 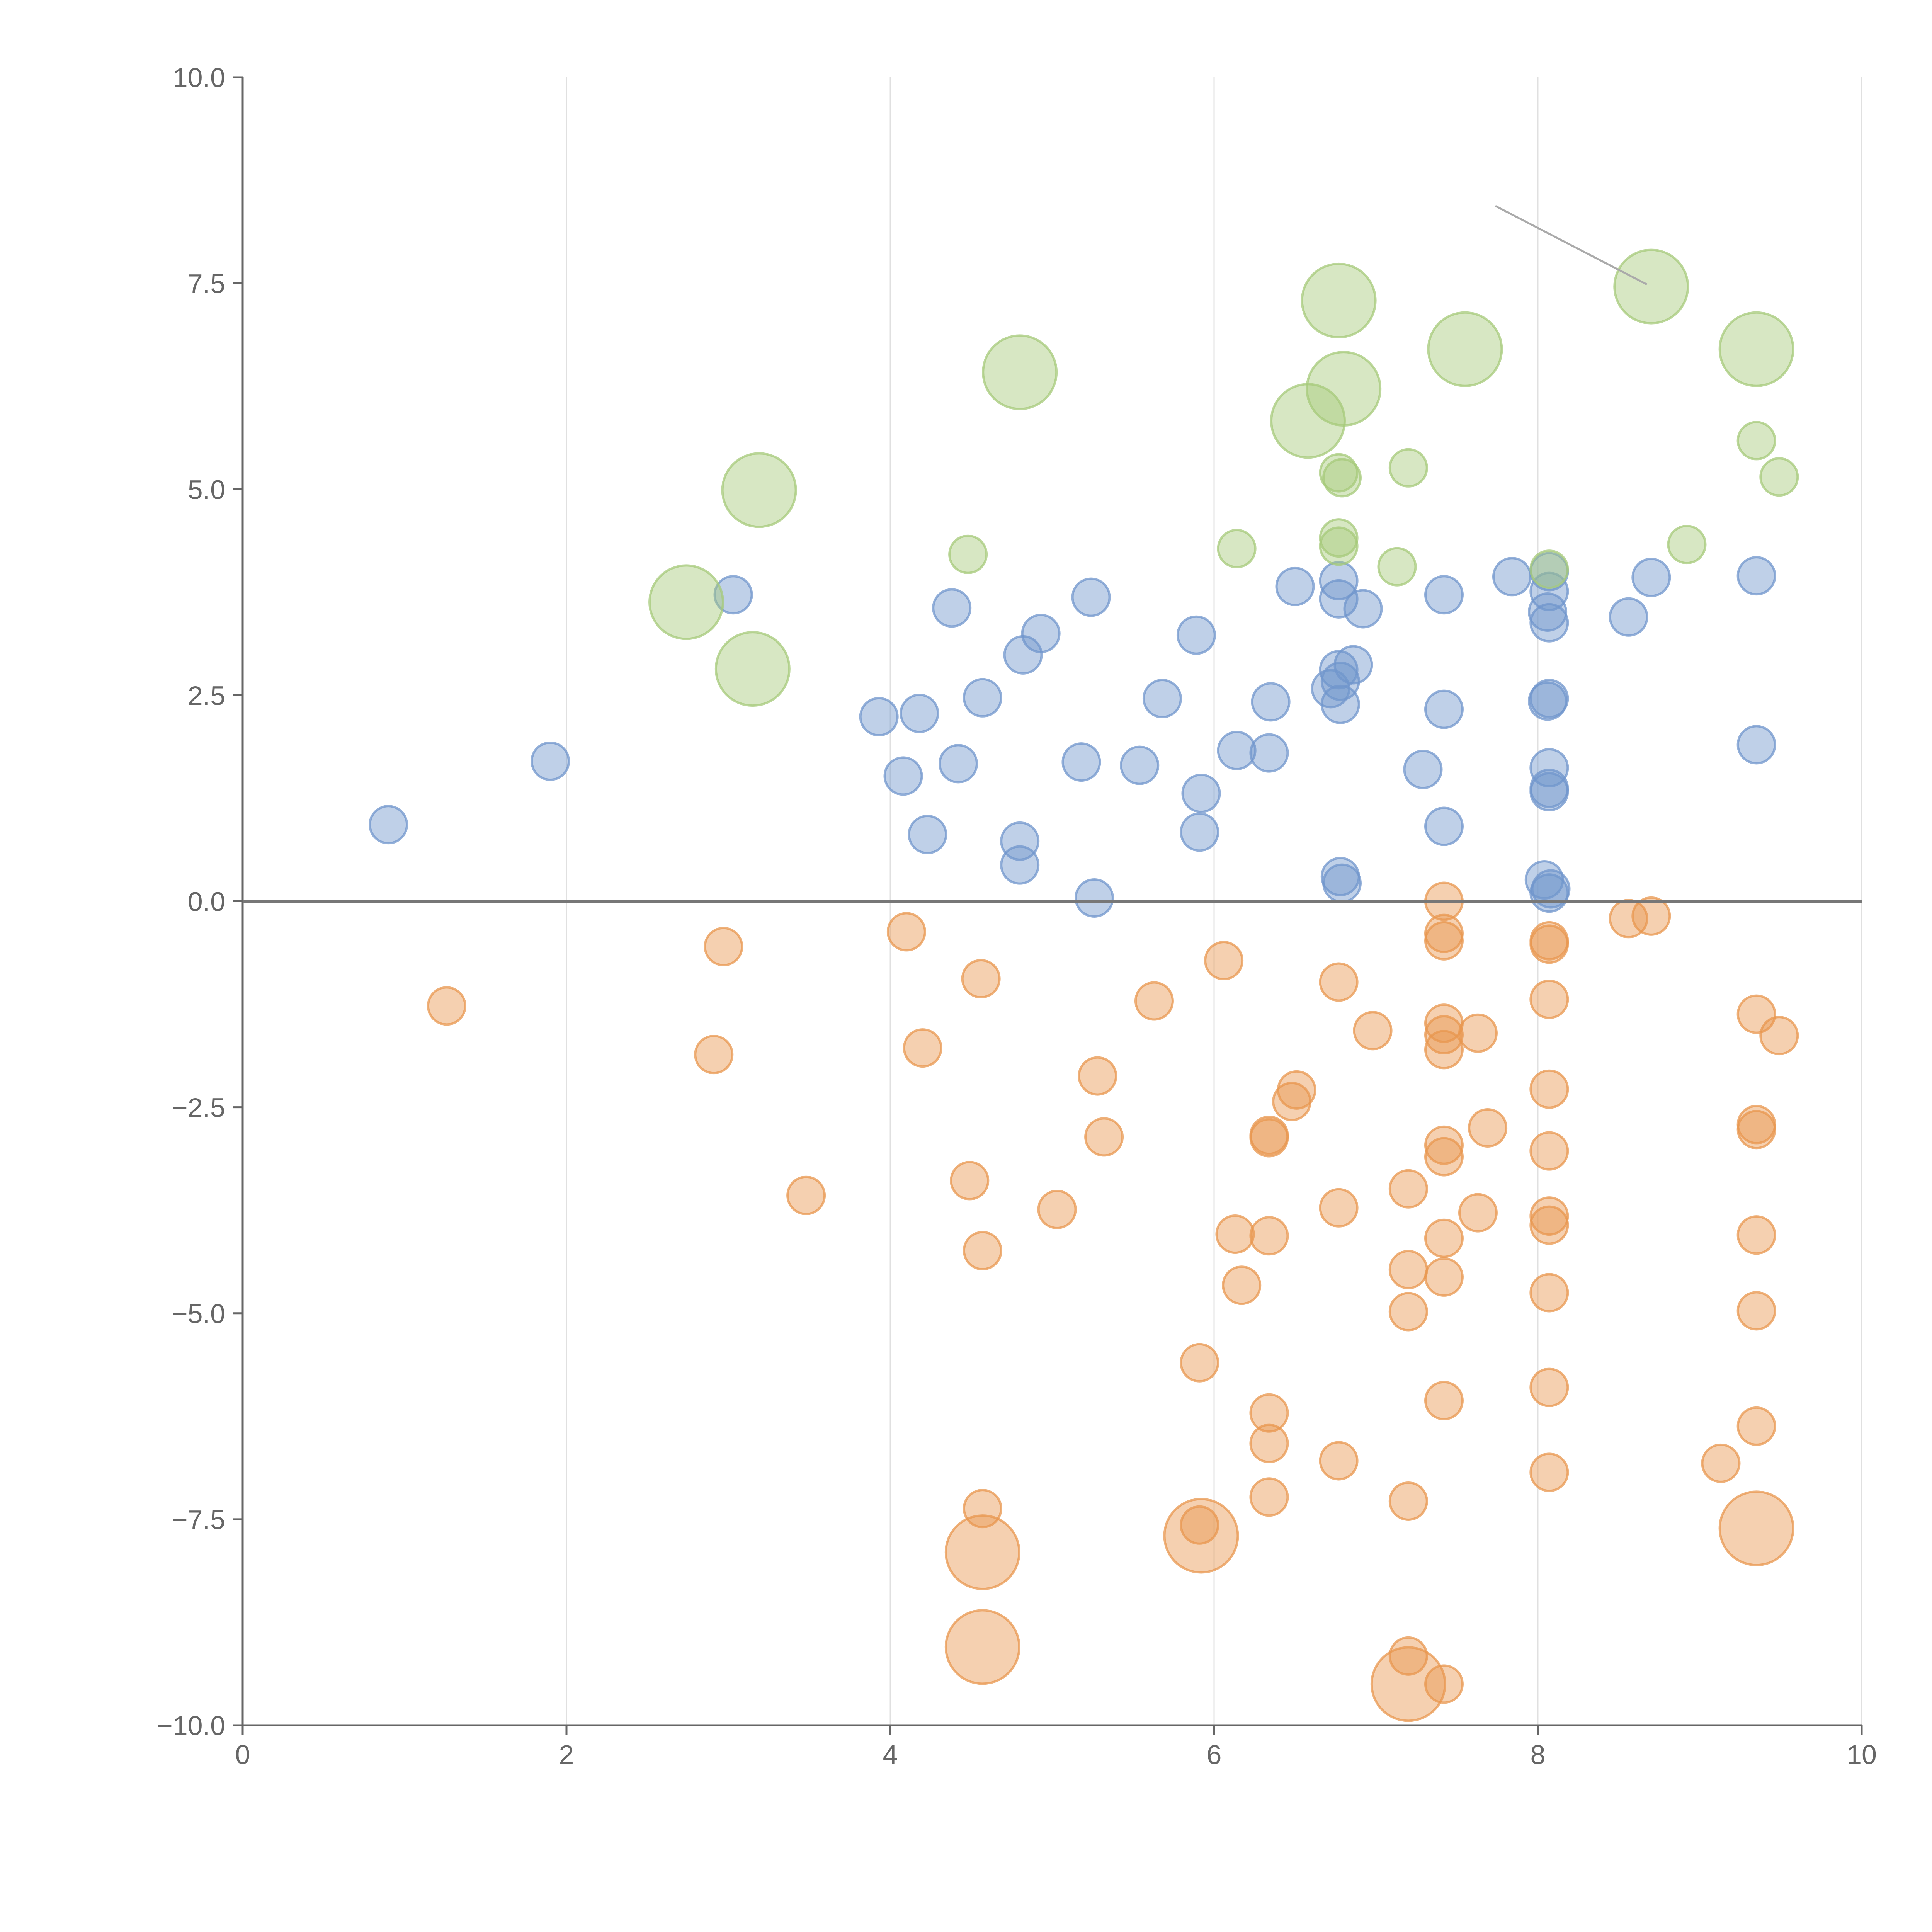 I want to click on x-tick-label: 6, so click(x=1214, y=1755).